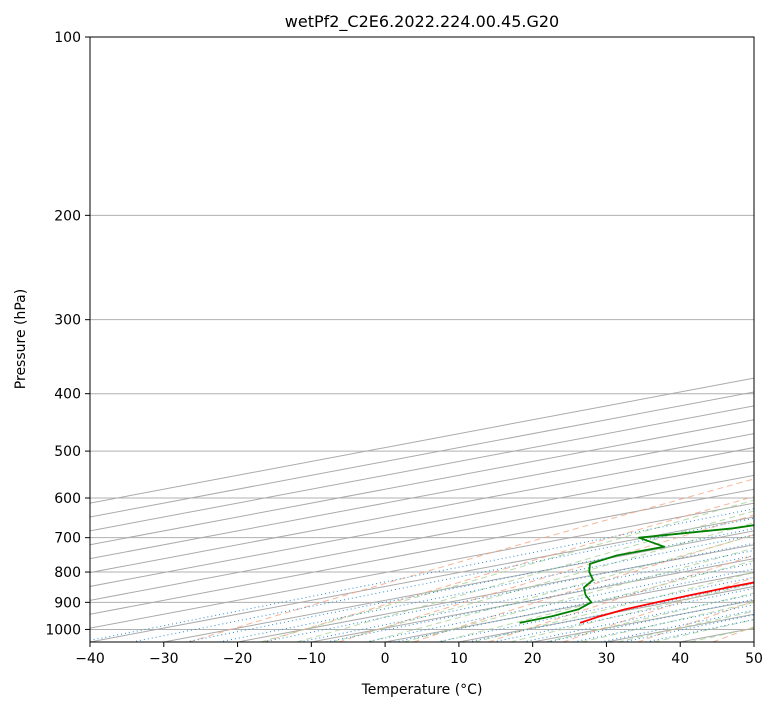  Describe the element at coordinates (533, 659) in the screenshot. I see `x-tick-label: 20` at that location.